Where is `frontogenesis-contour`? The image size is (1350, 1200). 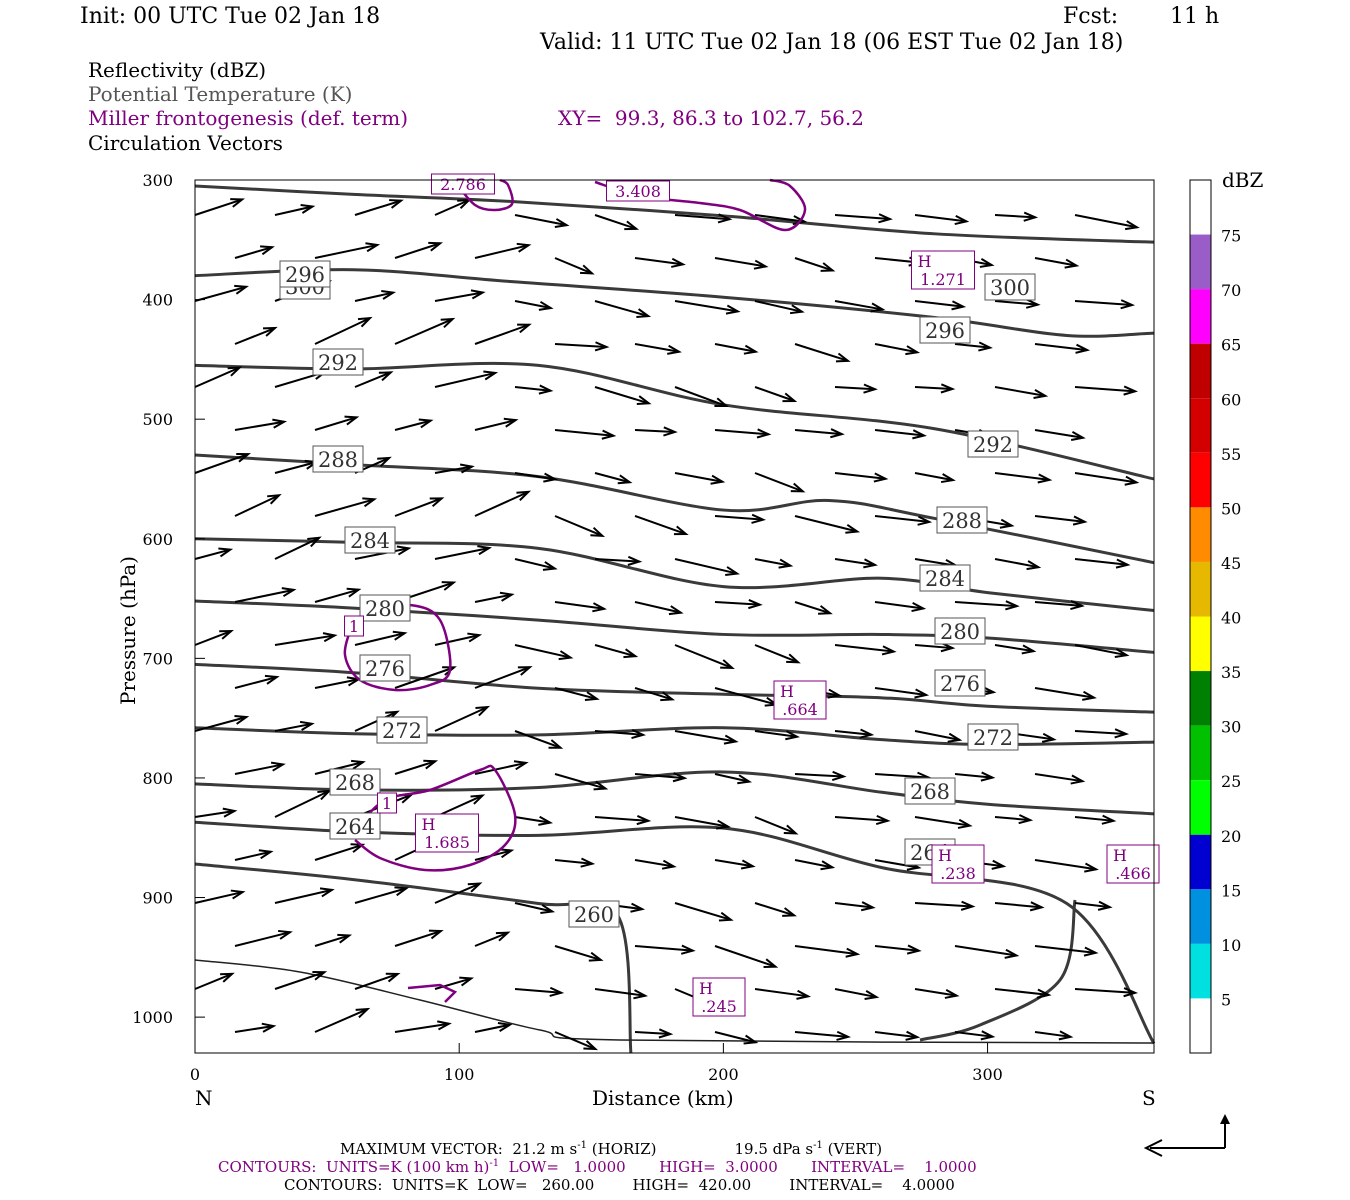 frontogenesis-contour is located at coordinates (435, 818).